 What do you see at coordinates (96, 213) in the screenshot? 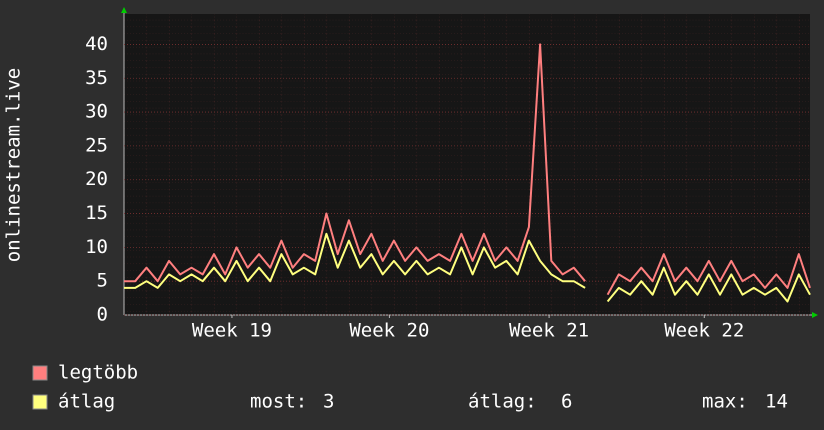
I see `y-tick-label: 15` at bounding box center [96, 213].